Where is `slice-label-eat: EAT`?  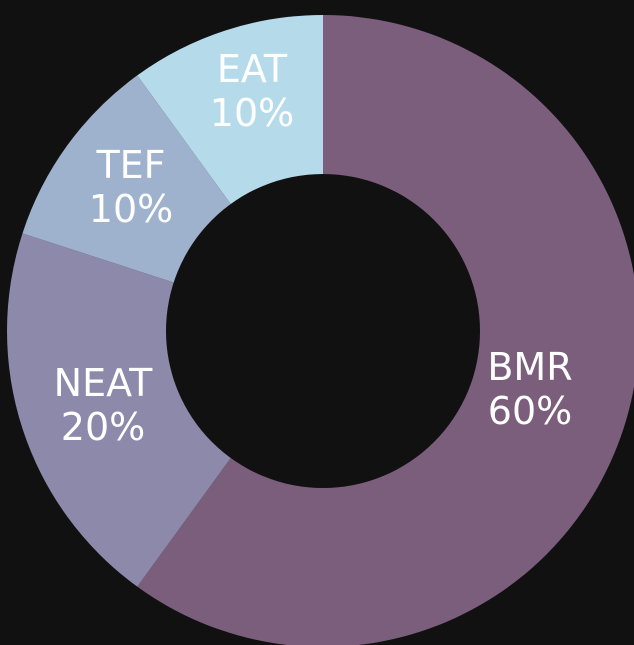 slice-label-eat: EAT is located at coordinates (252, 69).